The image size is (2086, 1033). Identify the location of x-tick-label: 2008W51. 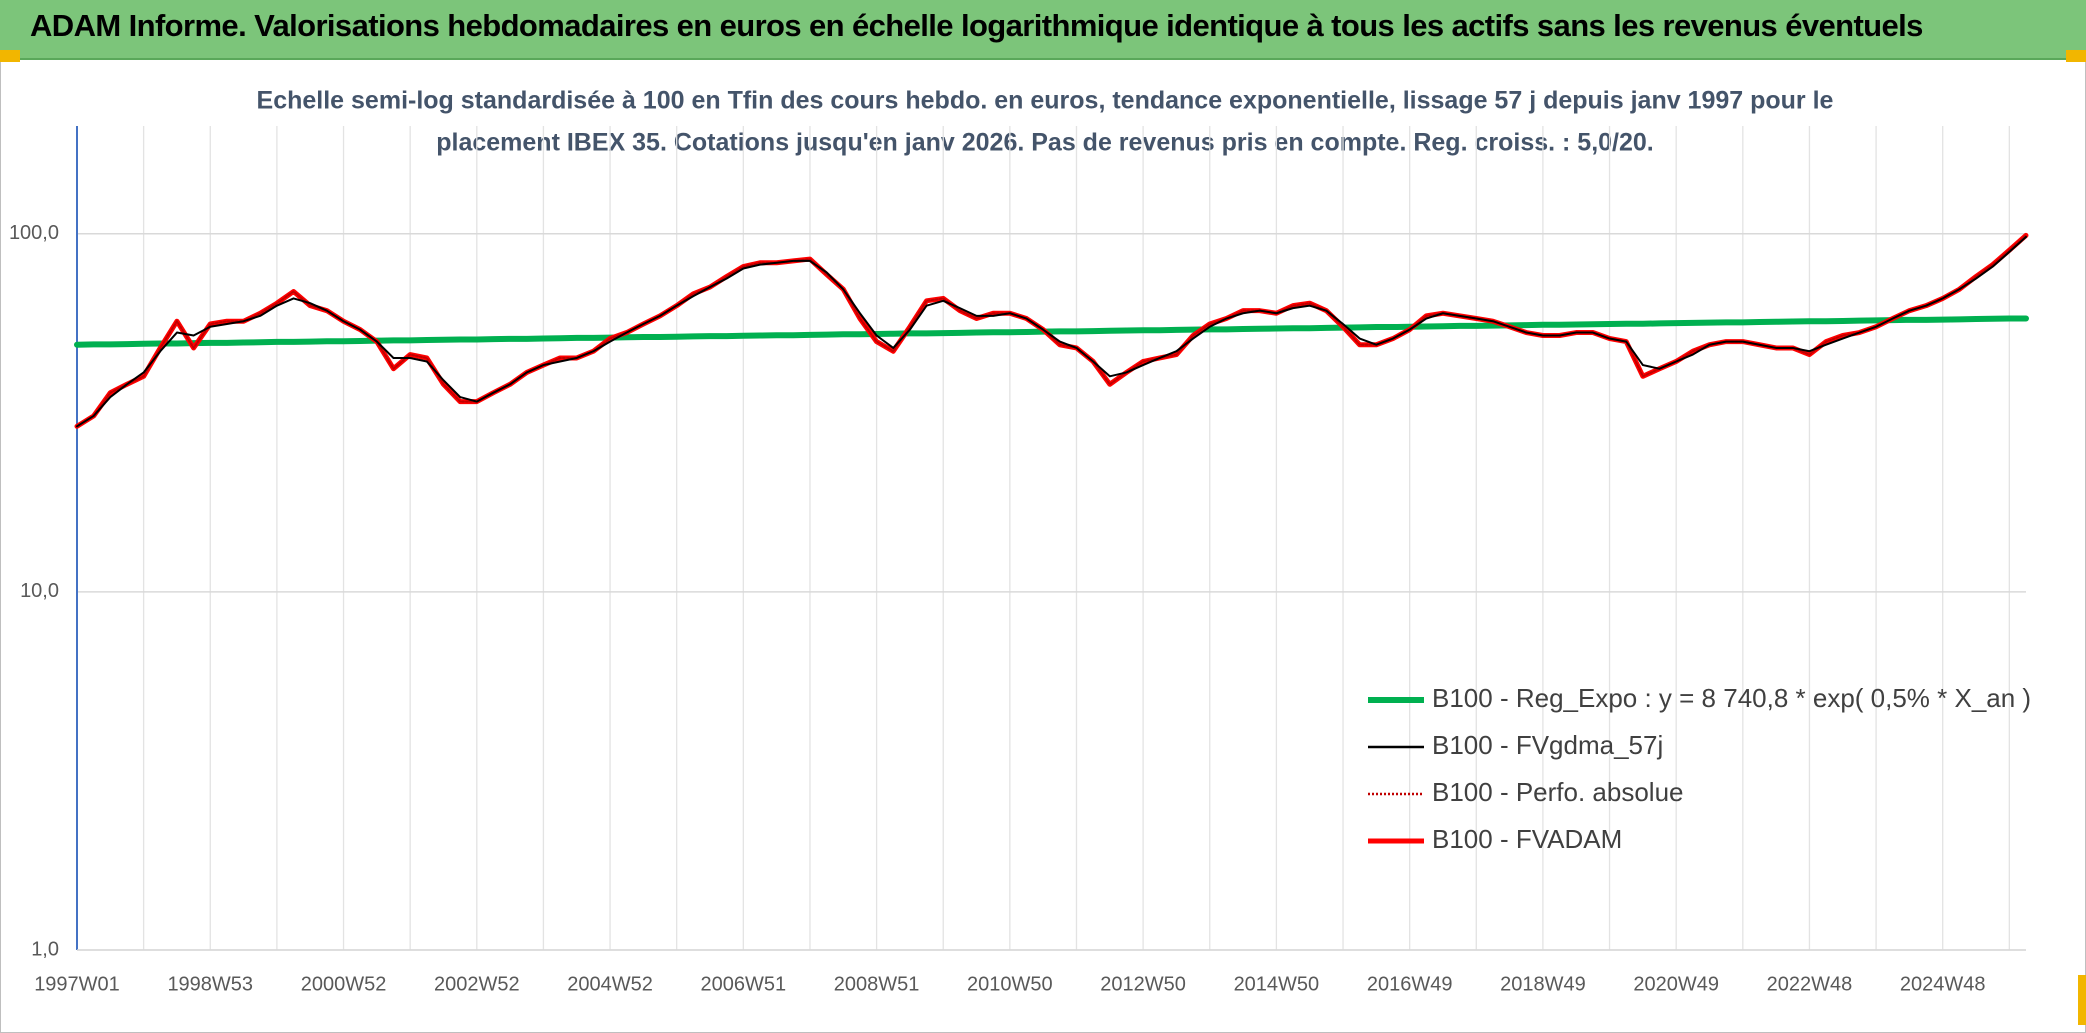
(877, 984).